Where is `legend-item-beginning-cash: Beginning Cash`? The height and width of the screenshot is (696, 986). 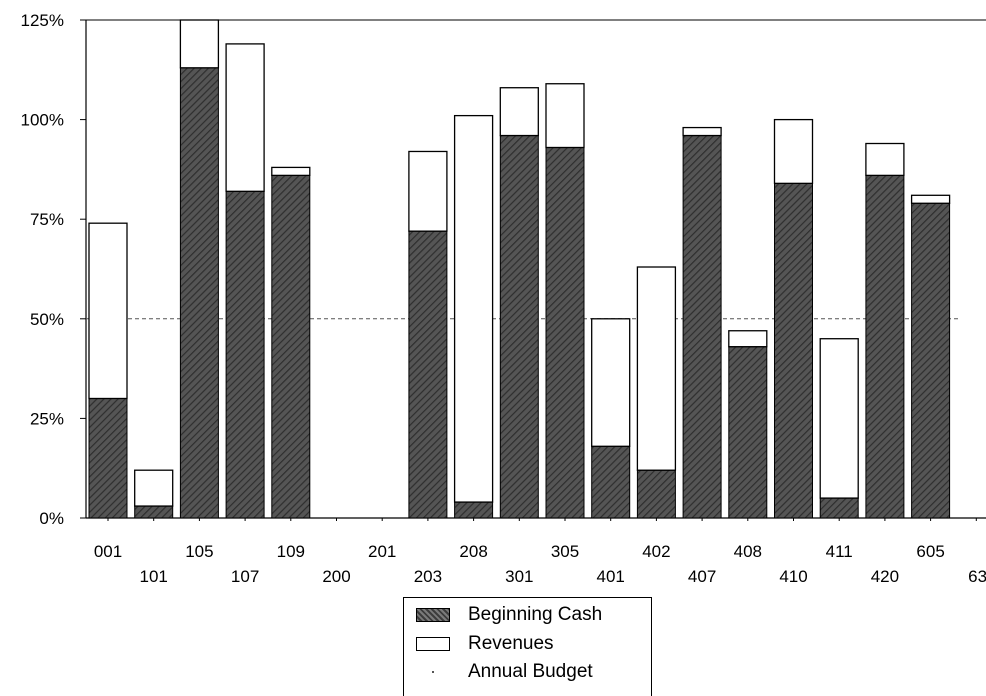 legend-item-beginning-cash: Beginning Cash is located at coordinates (509, 615).